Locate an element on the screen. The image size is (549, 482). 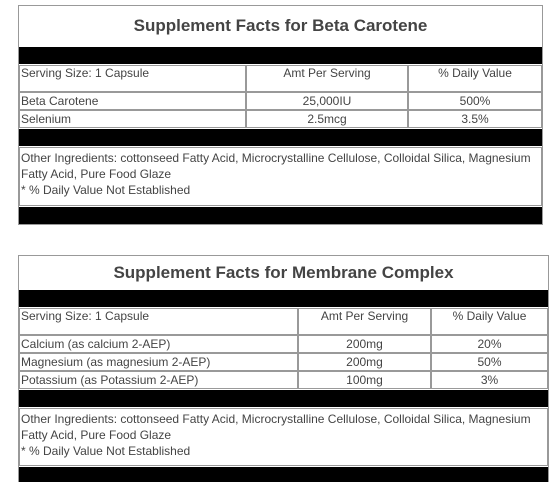
data-row: Calcium (as calcium 2-AEP) 200mg 20% is located at coordinates (283, 344).